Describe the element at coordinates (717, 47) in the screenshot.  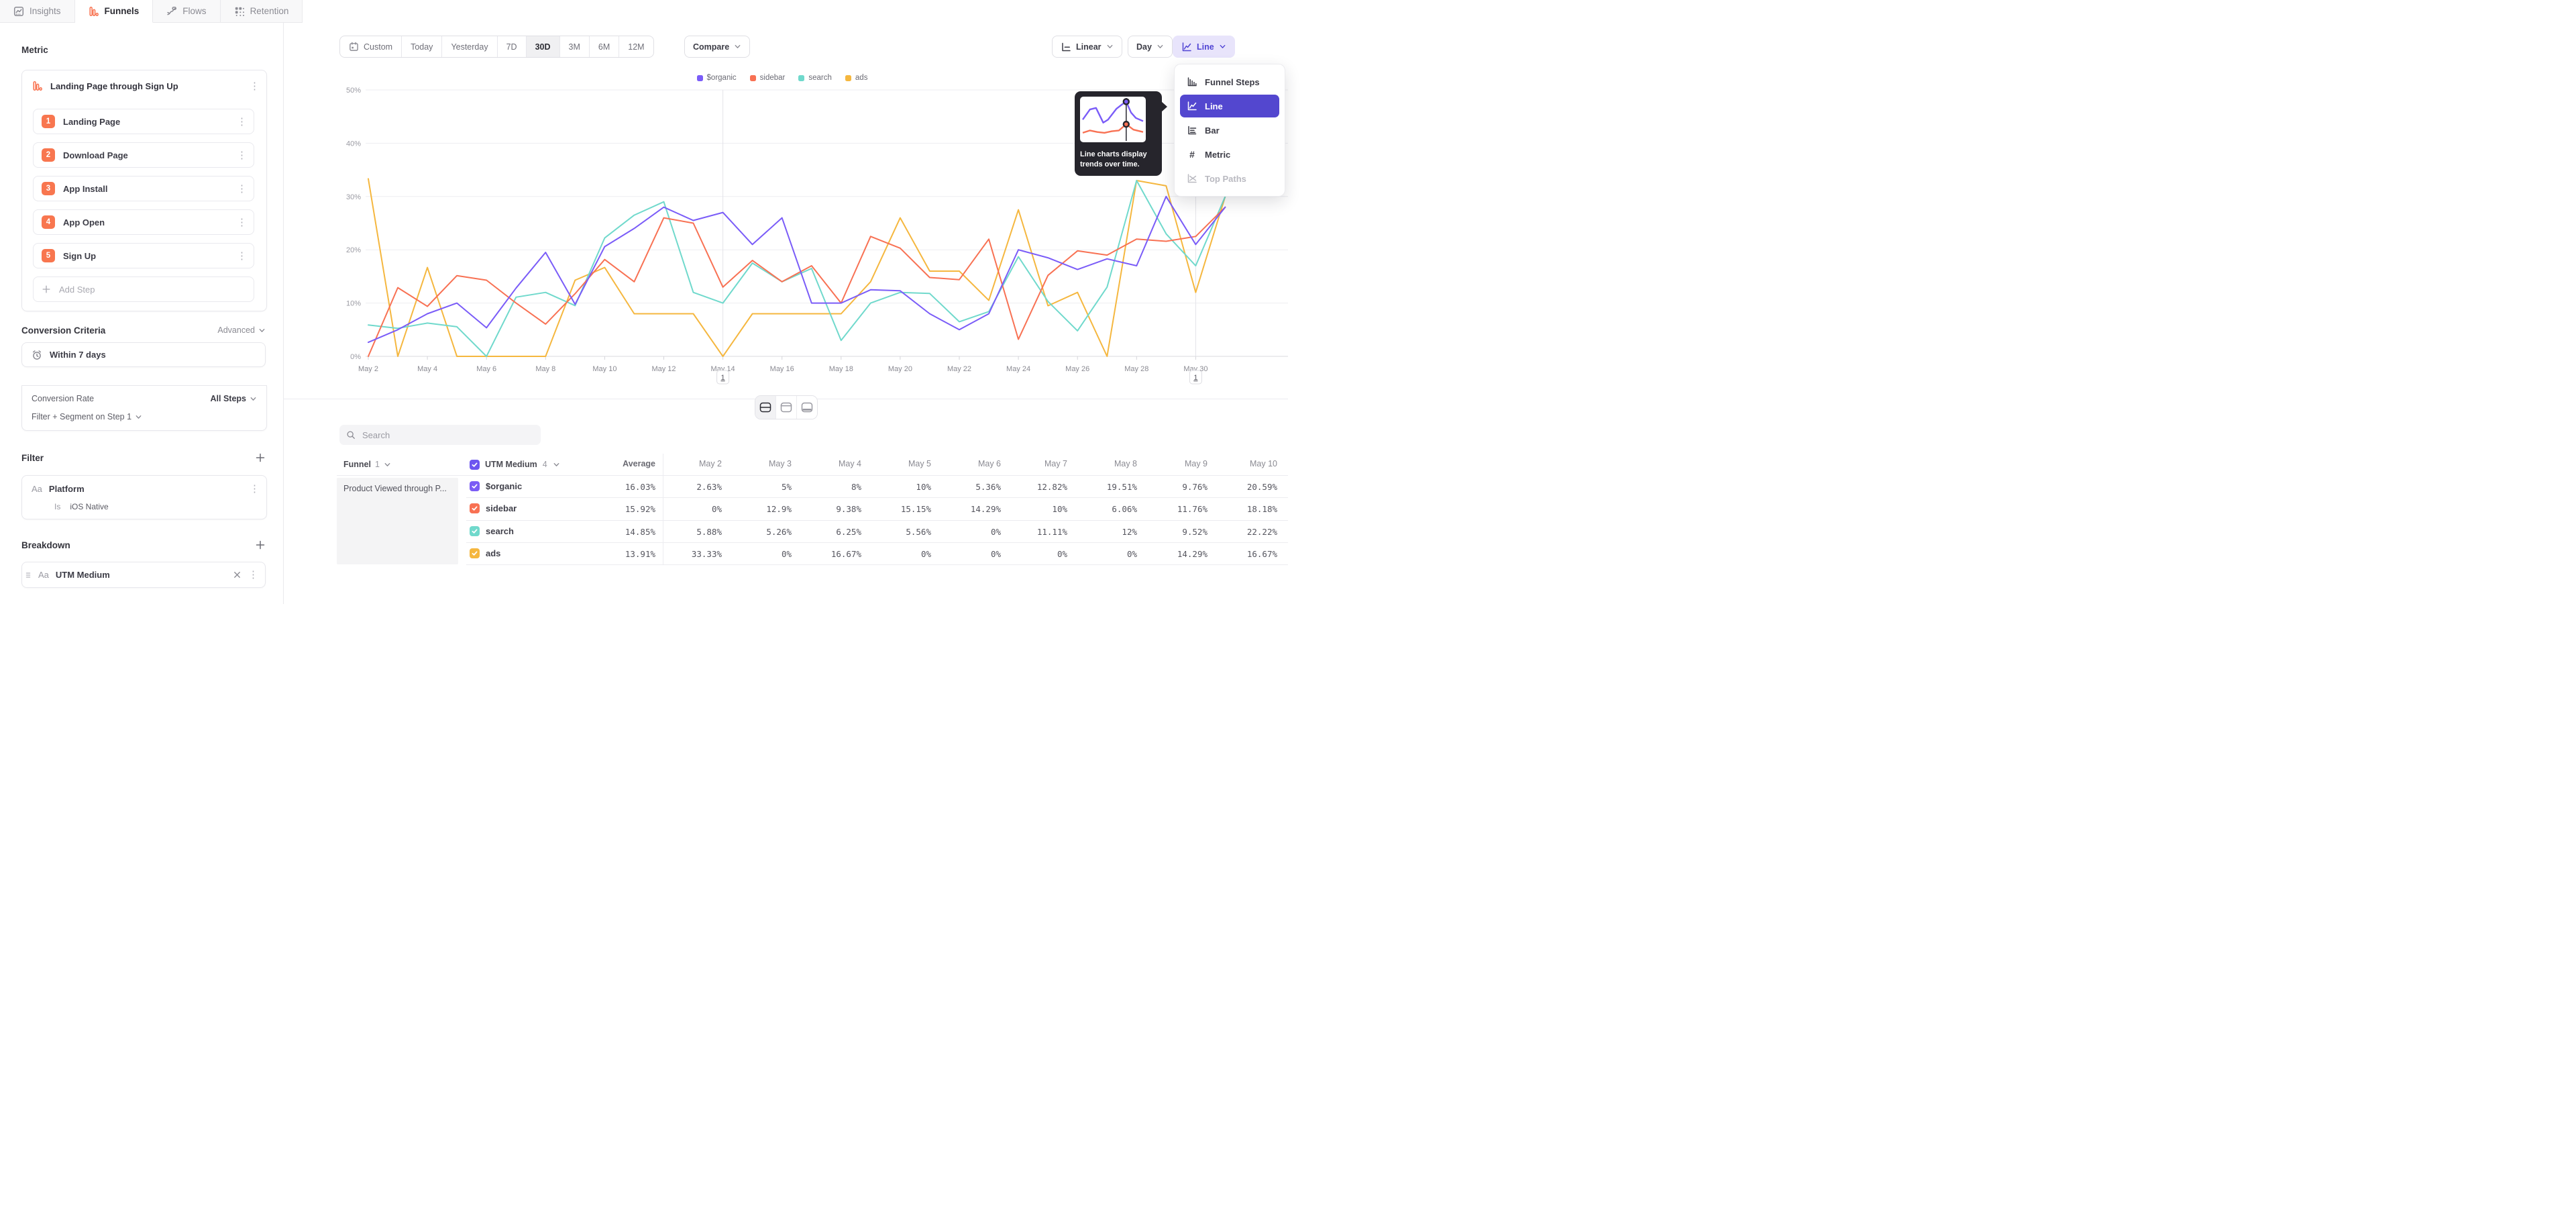
I see `compare-button: Compare` at that location.